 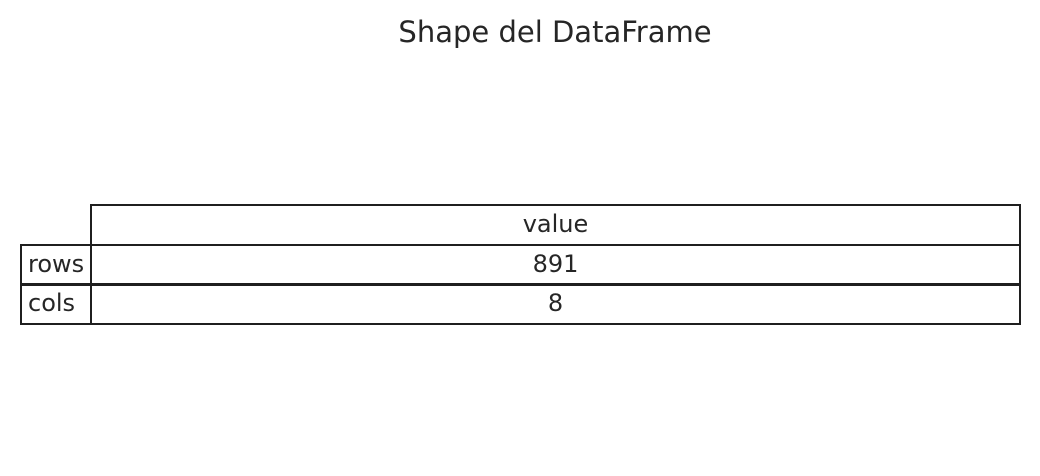 What do you see at coordinates (56, 304) in the screenshot?
I see `row-label-cols: cols` at bounding box center [56, 304].